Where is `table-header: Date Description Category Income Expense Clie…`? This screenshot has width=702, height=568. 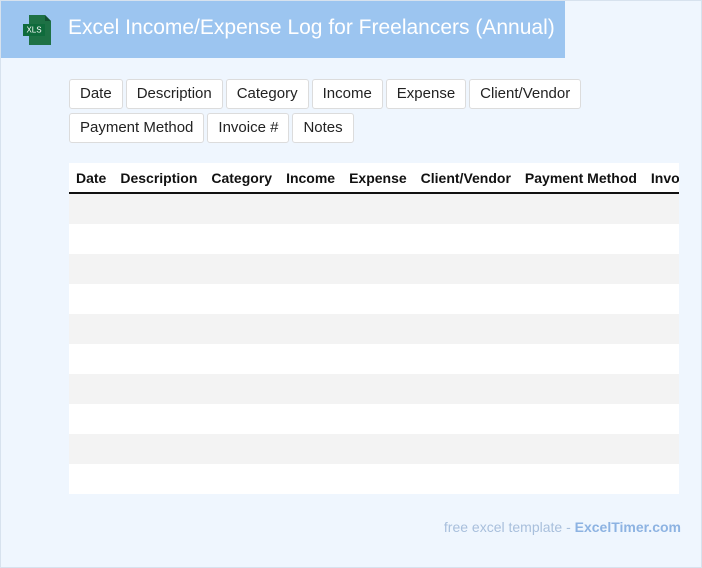
table-header: Date Description Category Income Expense Clie… is located at coordinates (374, 178).